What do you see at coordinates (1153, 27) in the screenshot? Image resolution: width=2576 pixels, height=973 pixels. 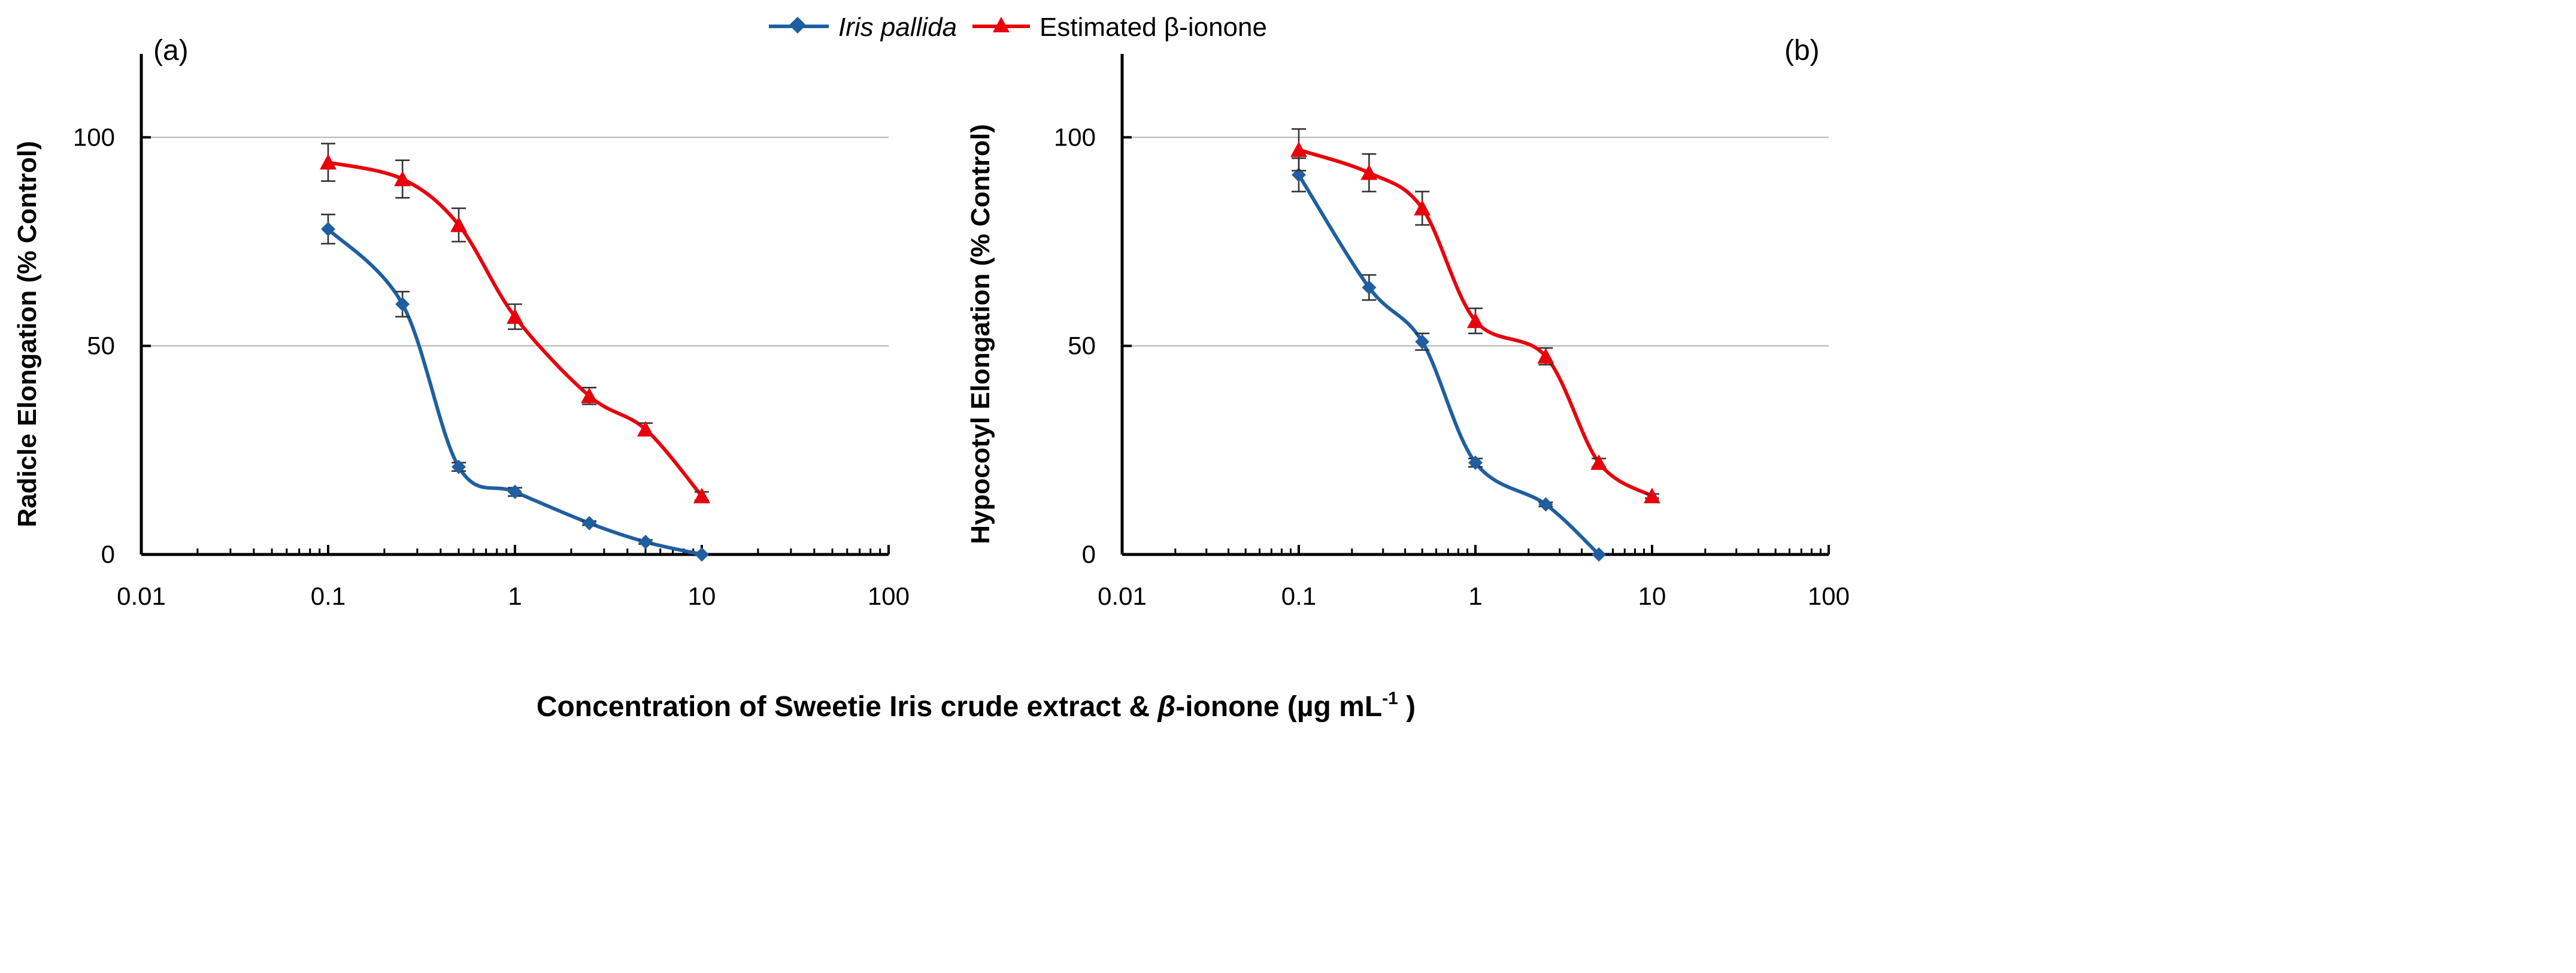 I see `legend-label-ionone: Estimated β-ionone` at bounding box center [1153, 27].